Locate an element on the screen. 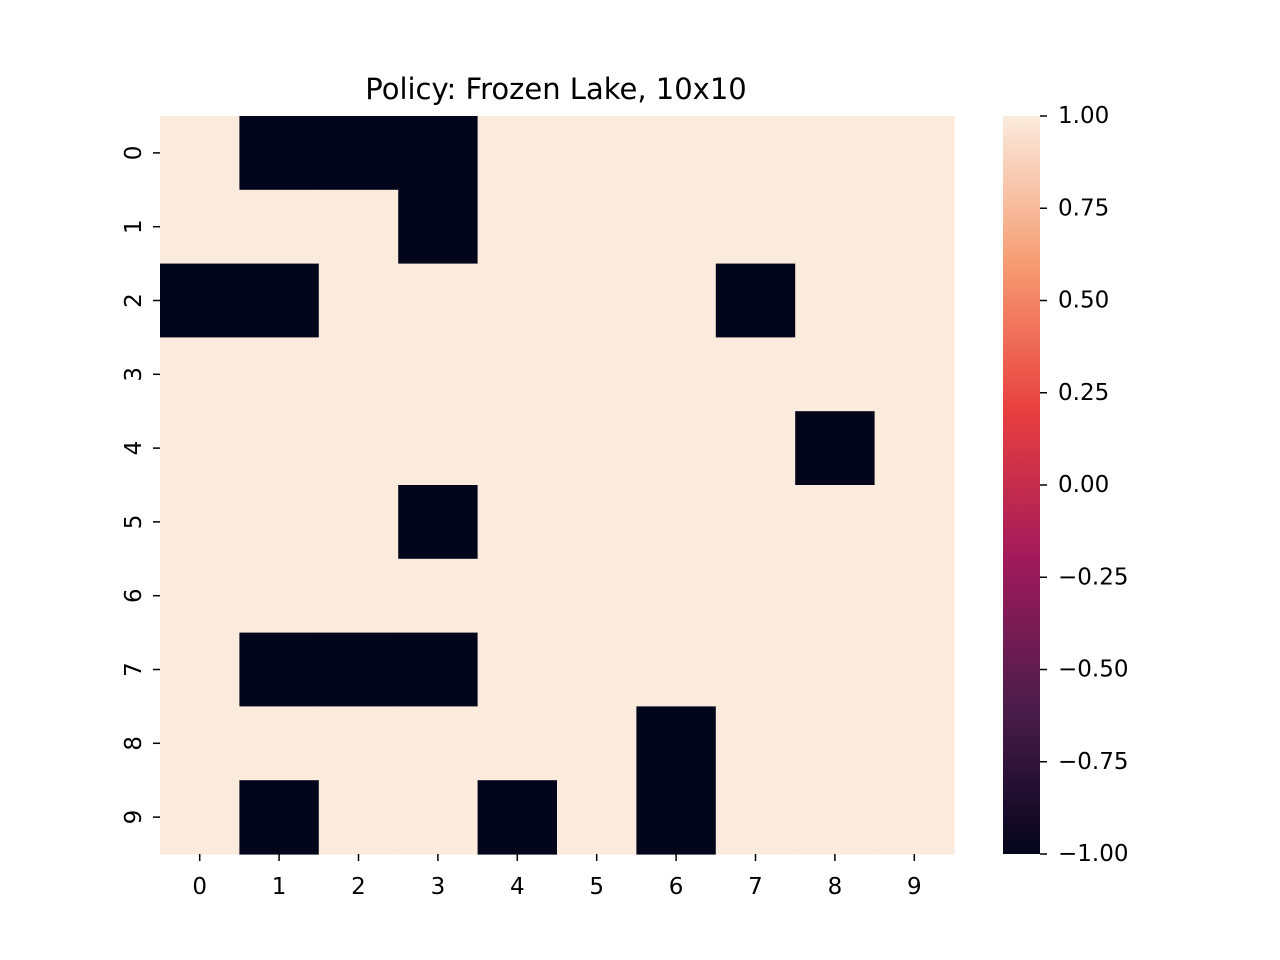 The width and height of the screenshot is (1280, 960). heatmap-cell-r4-c0 is located at coordinates (200, 448).